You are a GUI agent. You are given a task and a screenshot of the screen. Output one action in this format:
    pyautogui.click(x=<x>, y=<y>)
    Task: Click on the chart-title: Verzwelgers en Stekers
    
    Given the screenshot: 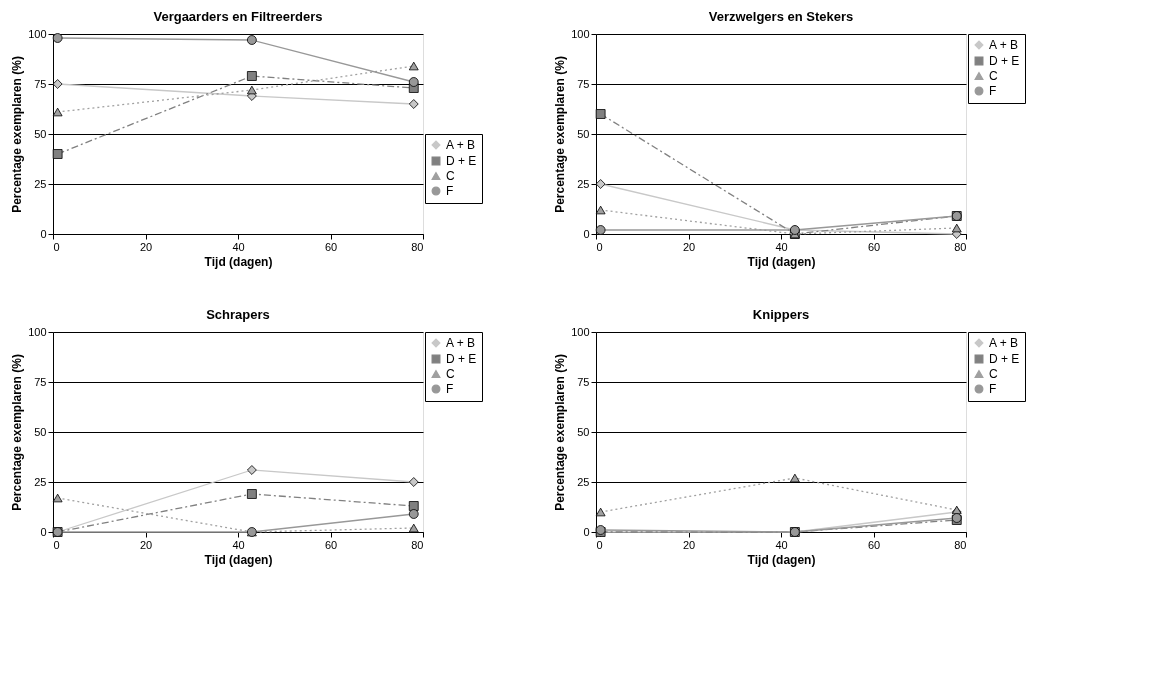 What is the action you would take?
    pyautogui.click(x=781, y=16)
    